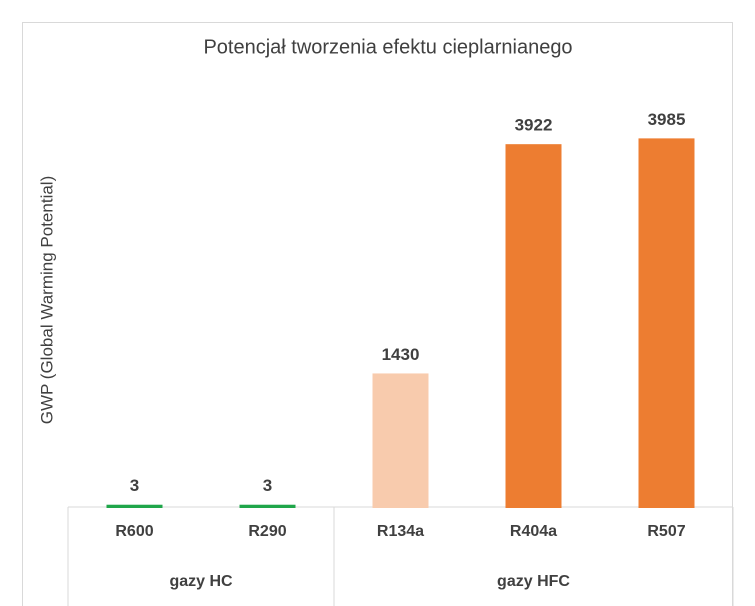 This screenshot has height=606, width=755. I want to click on x-tick-label: R134a, so click(400, 531).